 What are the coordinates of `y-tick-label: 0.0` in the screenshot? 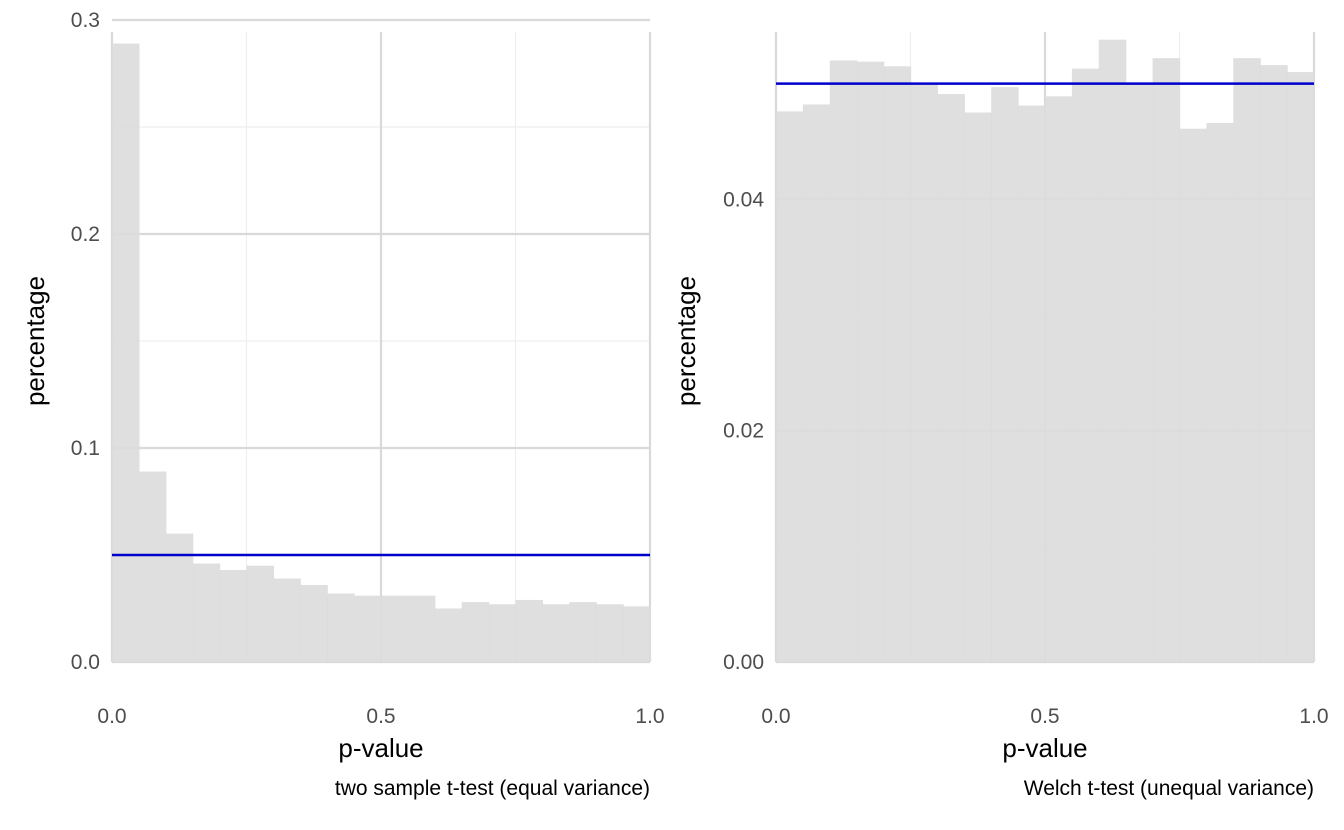 It's located at (85, 662).